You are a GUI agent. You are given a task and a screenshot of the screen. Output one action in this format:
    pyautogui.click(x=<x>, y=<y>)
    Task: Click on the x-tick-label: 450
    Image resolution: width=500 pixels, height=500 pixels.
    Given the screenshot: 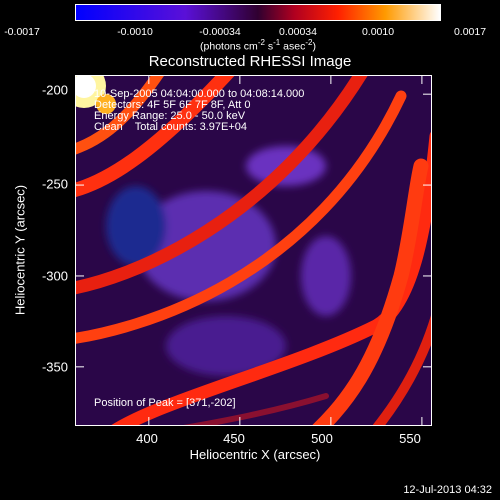 What is the action you would take?
    pyautogui.click(x=234, y=438)
    